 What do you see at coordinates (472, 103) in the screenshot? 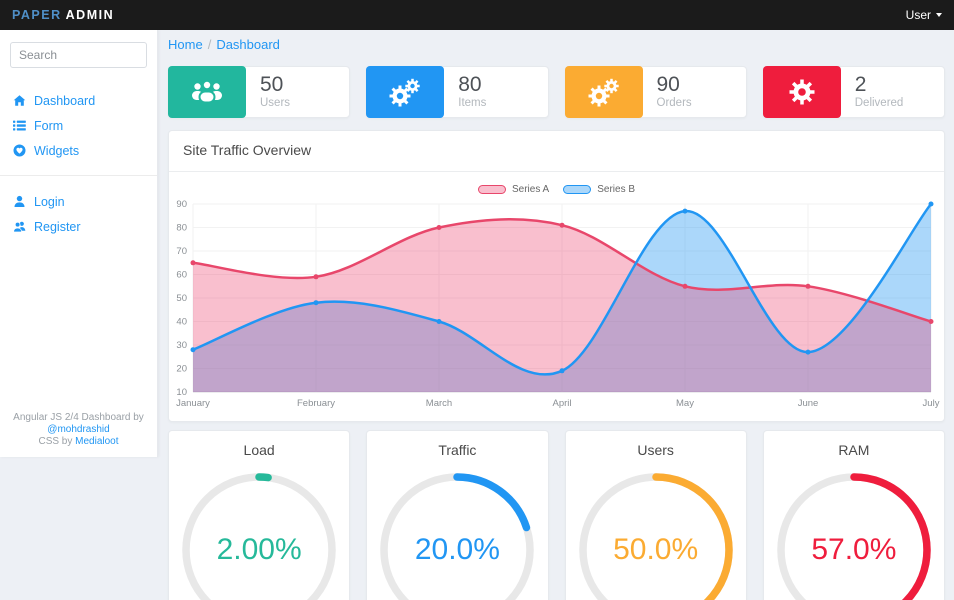
I see `stat-label: Items` at bounding box center [472, 103].